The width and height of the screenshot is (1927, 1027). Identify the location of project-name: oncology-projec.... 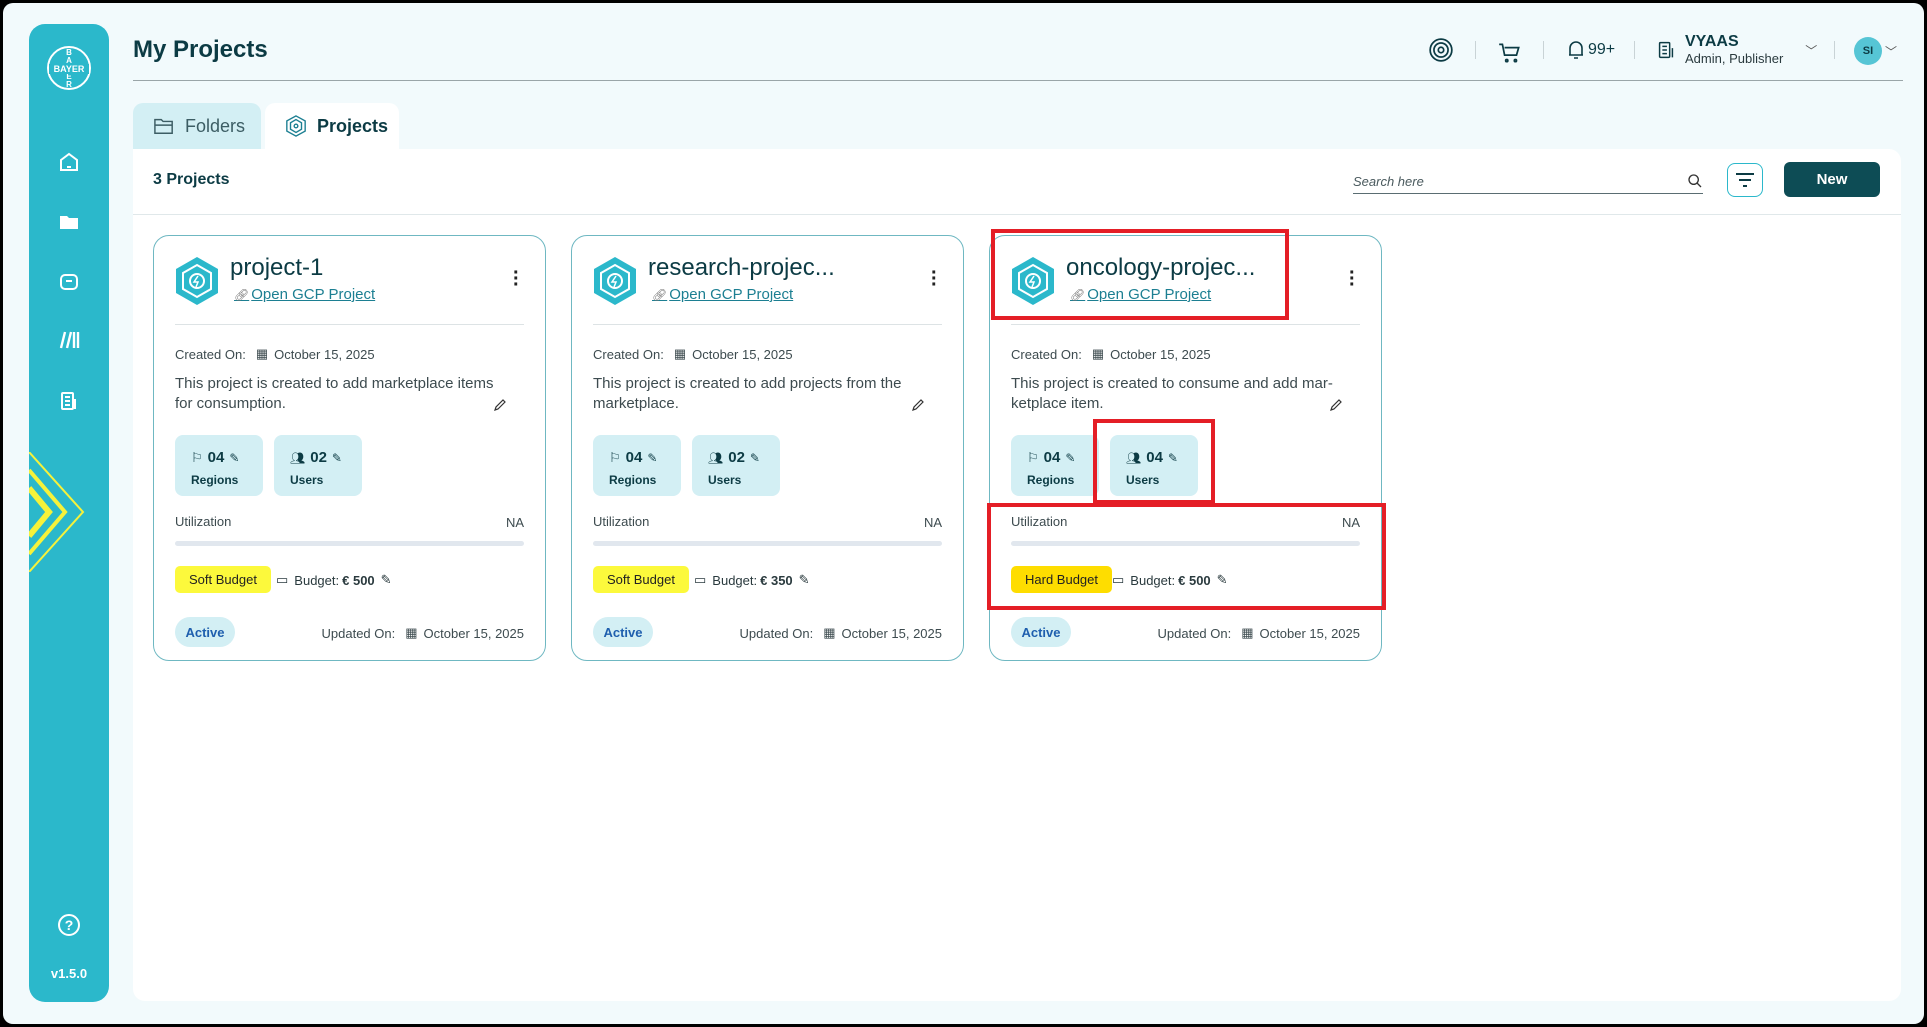
(1161, 267).